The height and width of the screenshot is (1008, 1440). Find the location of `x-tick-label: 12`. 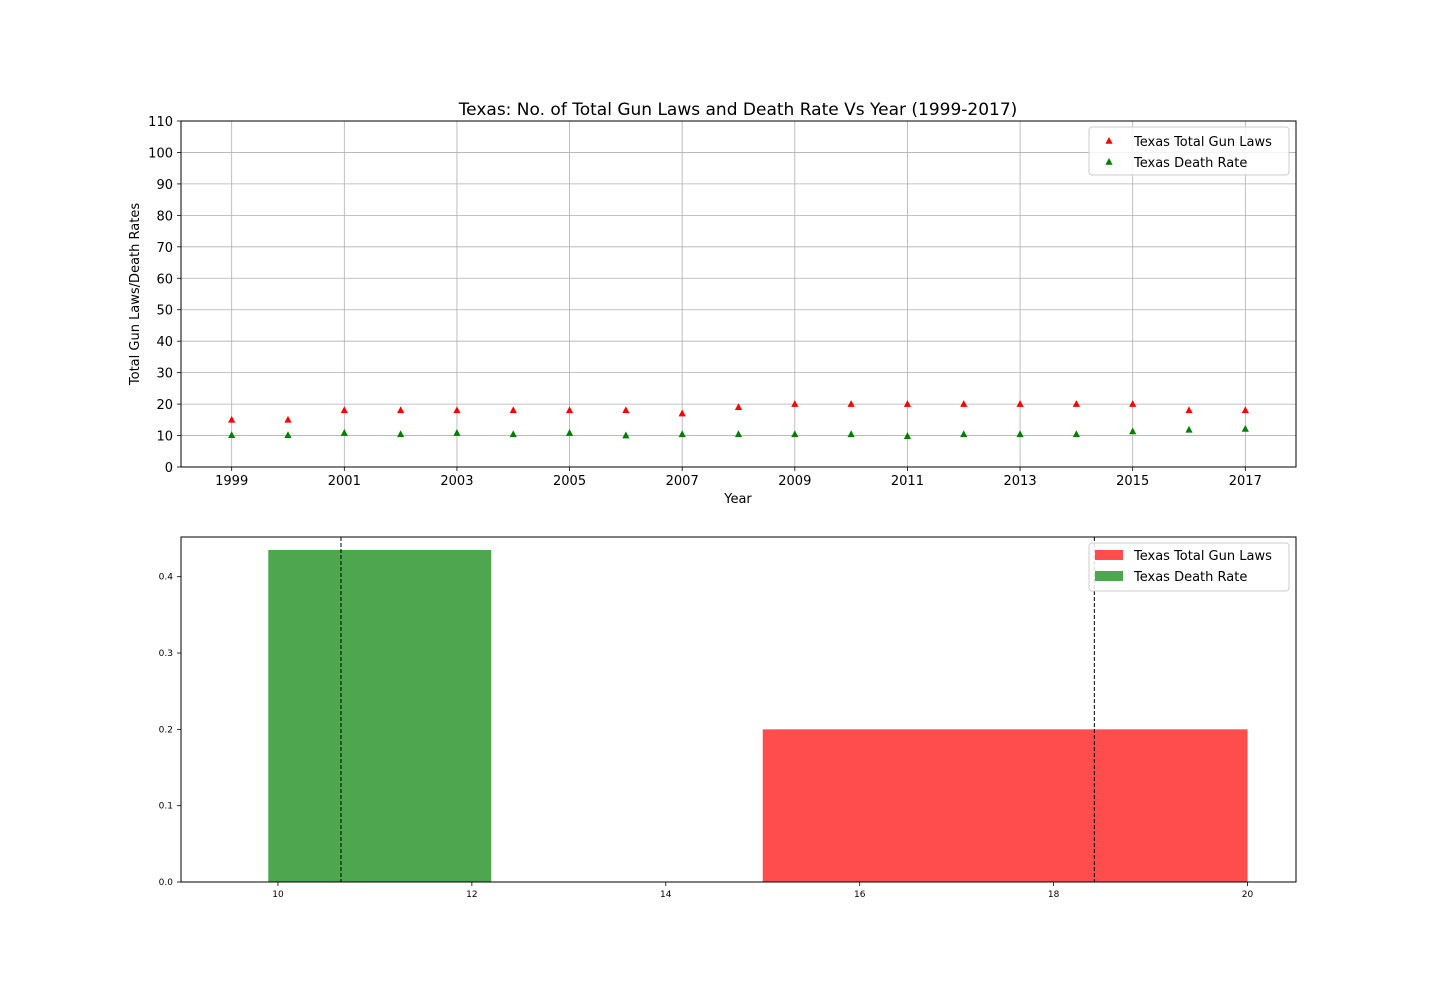

x-tick-label: 12 is located at coordinates (471, 895).